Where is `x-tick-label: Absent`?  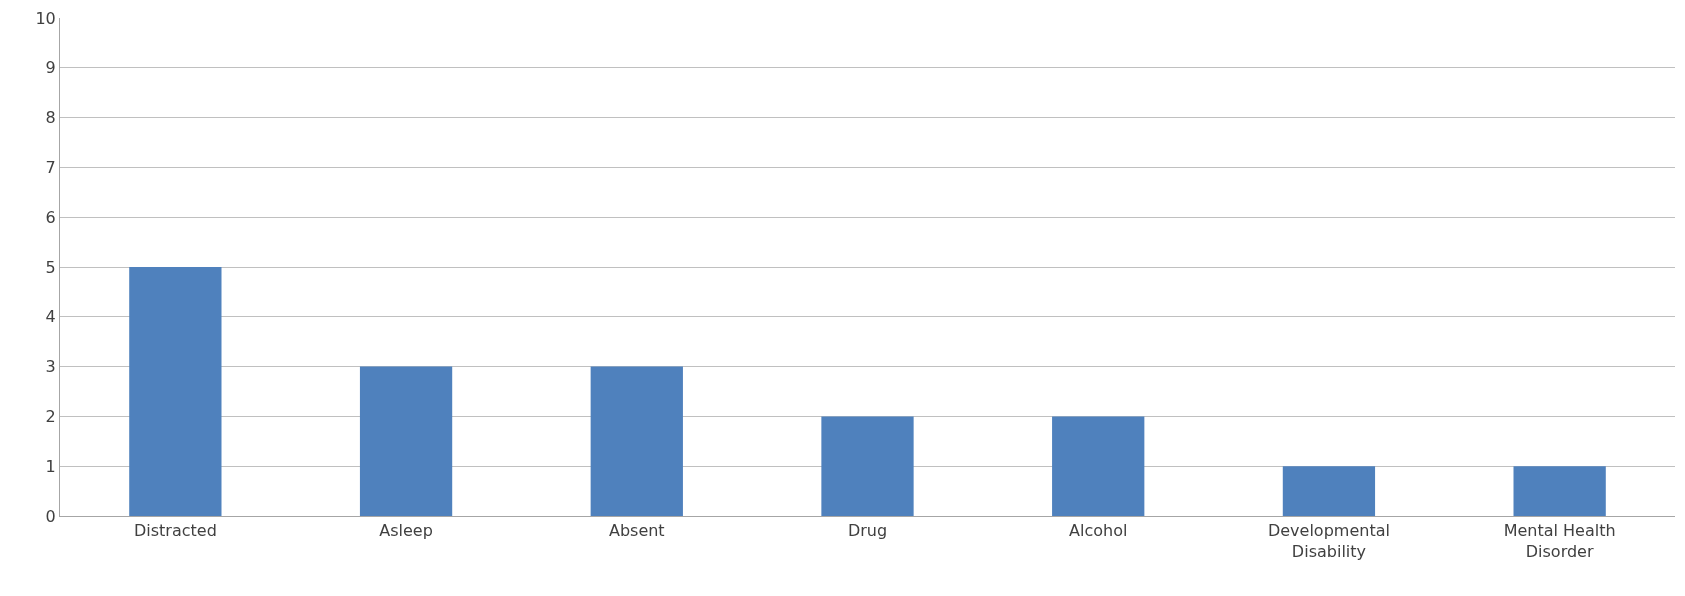 x-tick-label: Absent is located at coordinates (636, 531).